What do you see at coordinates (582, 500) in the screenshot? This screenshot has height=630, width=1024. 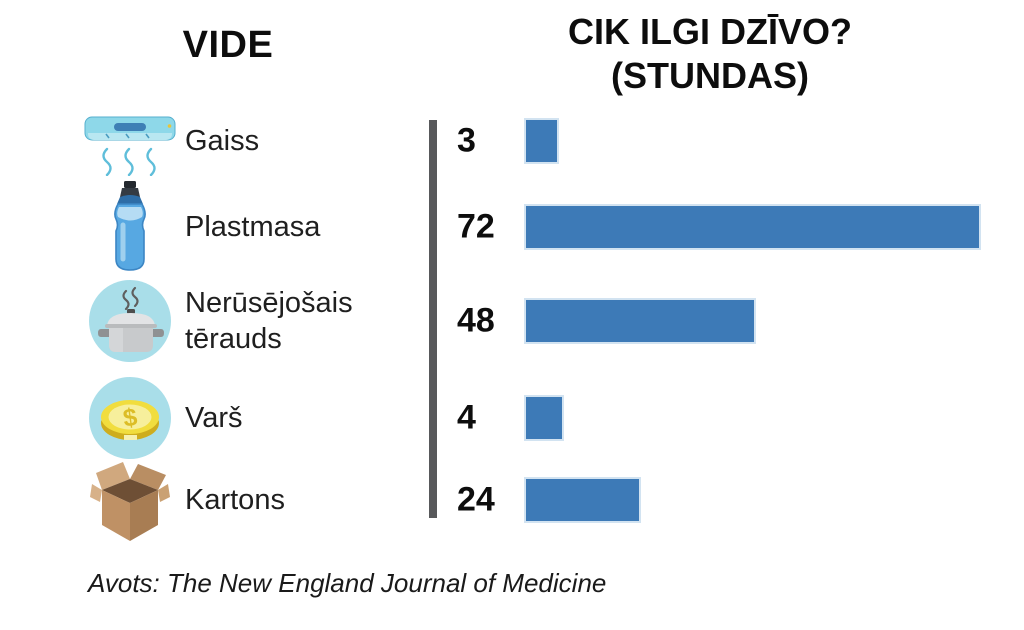 I see `bar-kartons` at bounding box center [582, 500].